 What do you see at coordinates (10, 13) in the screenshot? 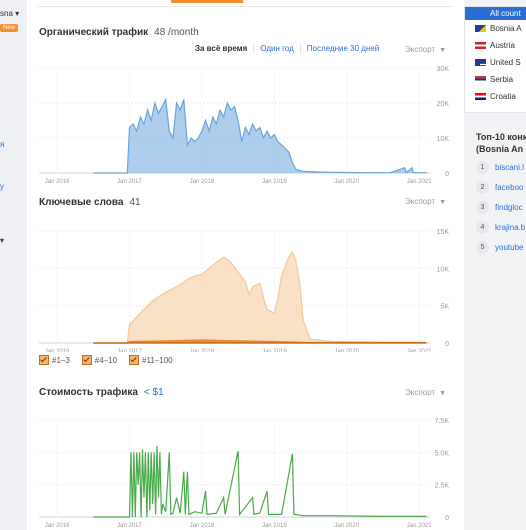
I see `project-selector: sna ▾` at bounding box center [10, 13].